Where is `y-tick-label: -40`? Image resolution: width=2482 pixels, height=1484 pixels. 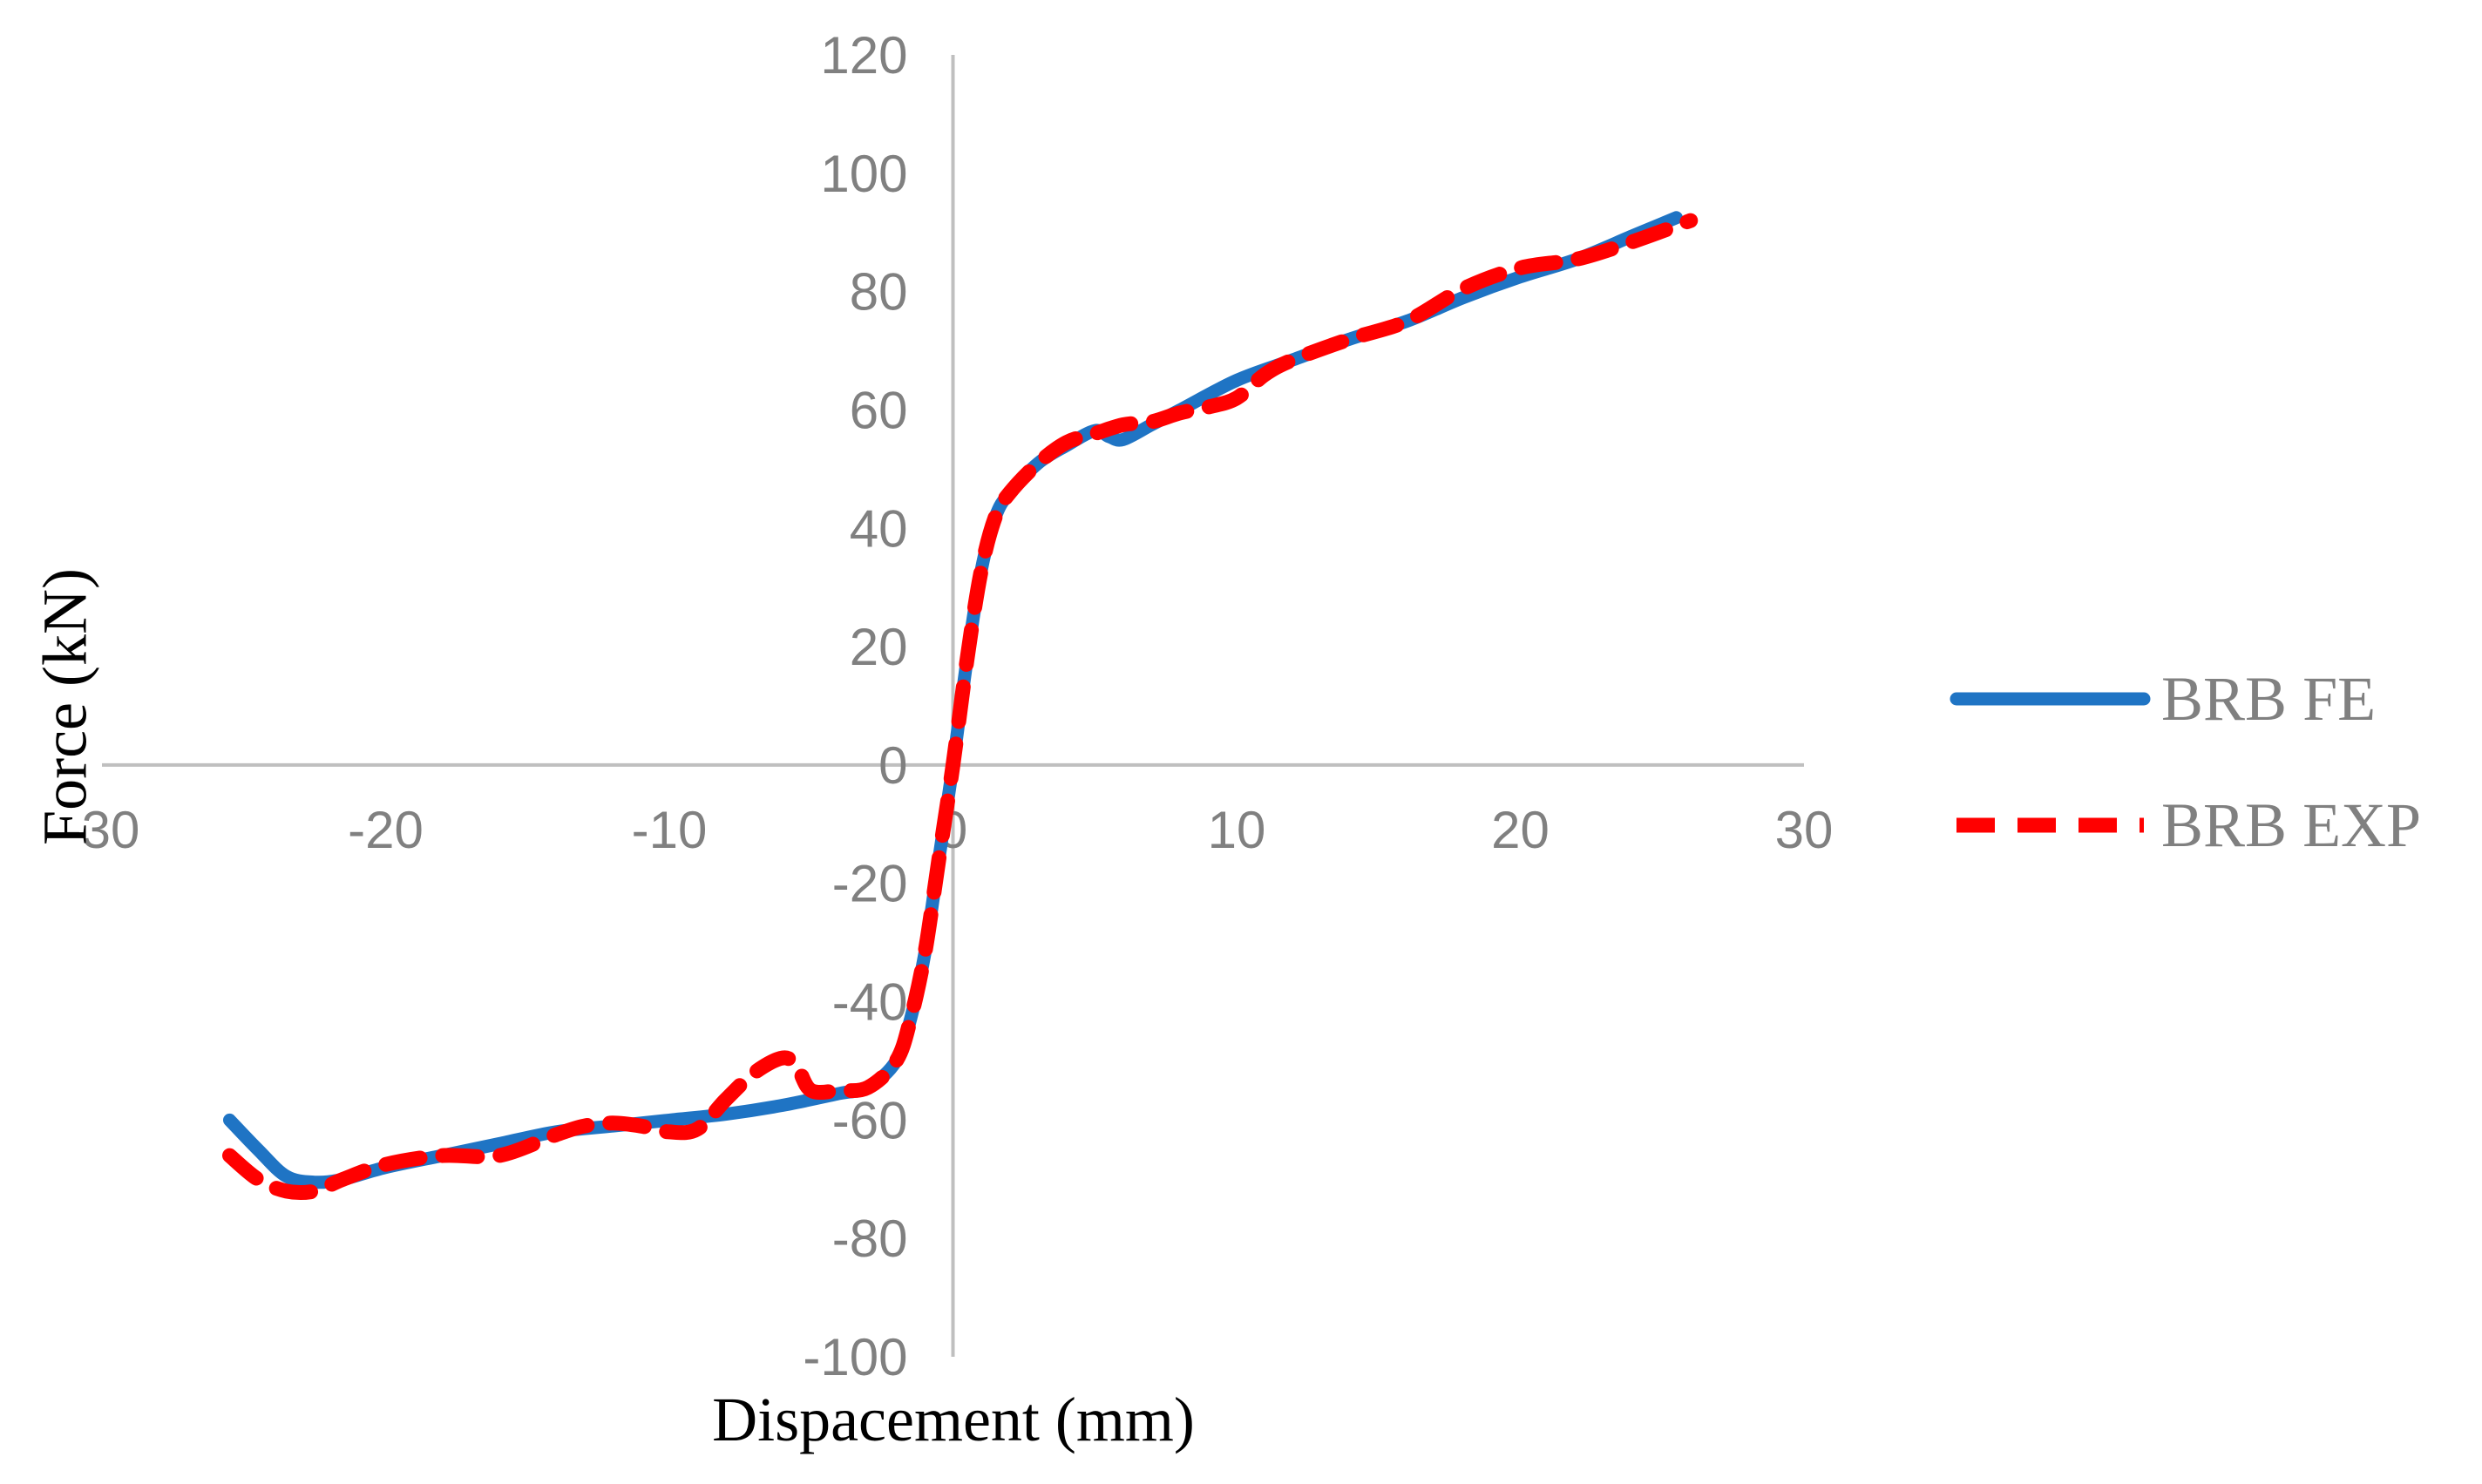 y-tick-label: -40 is located at coordinates (870, 1002).